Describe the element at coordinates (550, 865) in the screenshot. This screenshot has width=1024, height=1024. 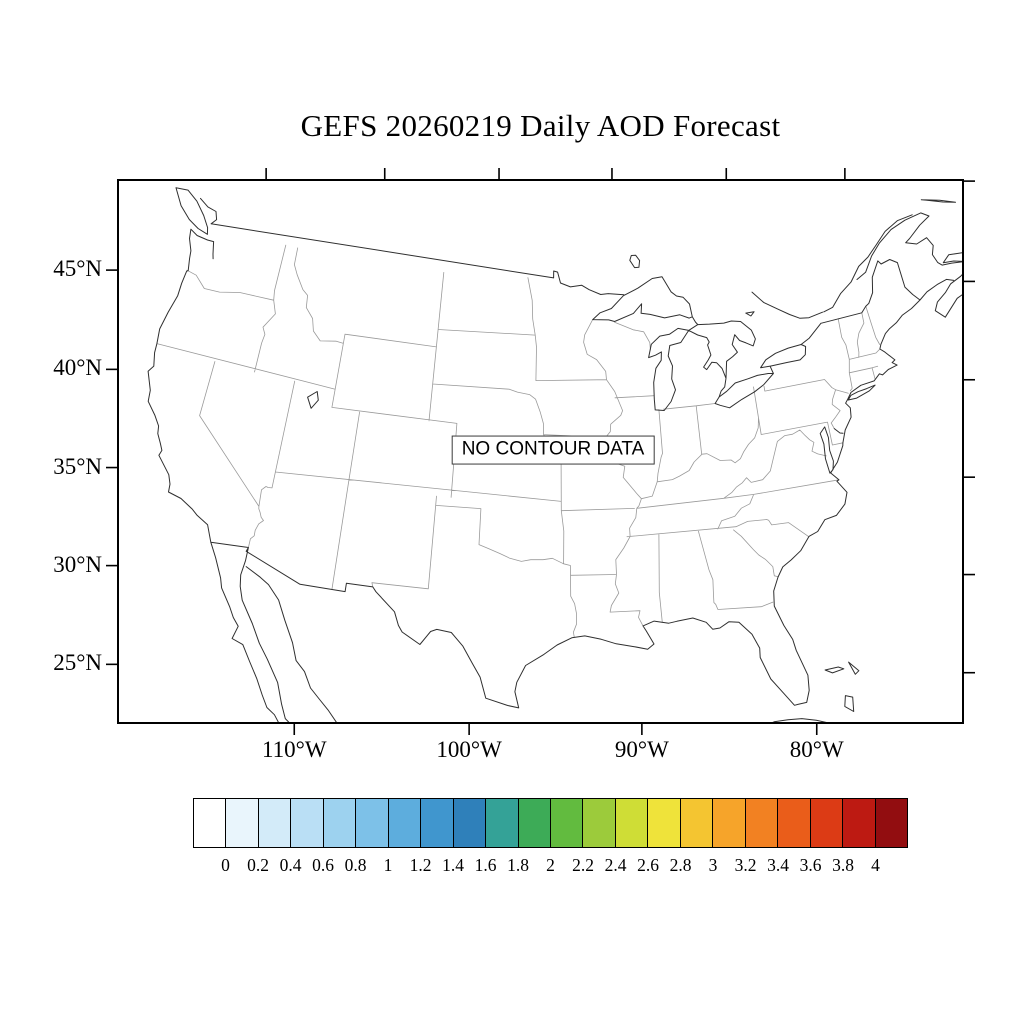
I see `colorbar-tick-label: 2` at that location.